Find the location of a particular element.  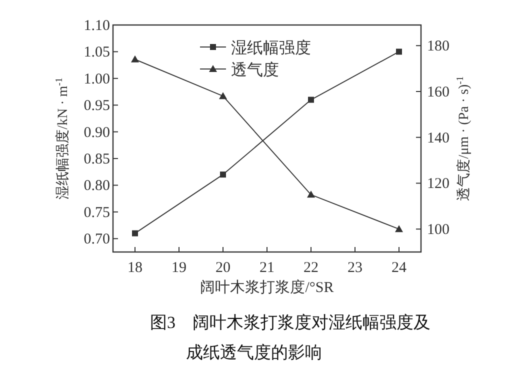

x-tick-label: 18 is located at coordinates (135, 268).